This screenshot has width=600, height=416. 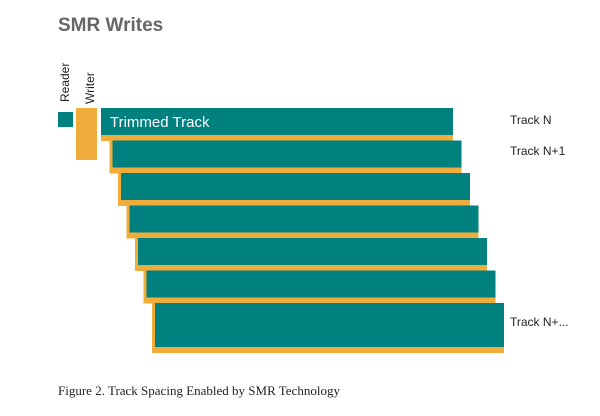 I want to click on trimmed-track-label: Trimmed Track, so click(x=160, y=122).